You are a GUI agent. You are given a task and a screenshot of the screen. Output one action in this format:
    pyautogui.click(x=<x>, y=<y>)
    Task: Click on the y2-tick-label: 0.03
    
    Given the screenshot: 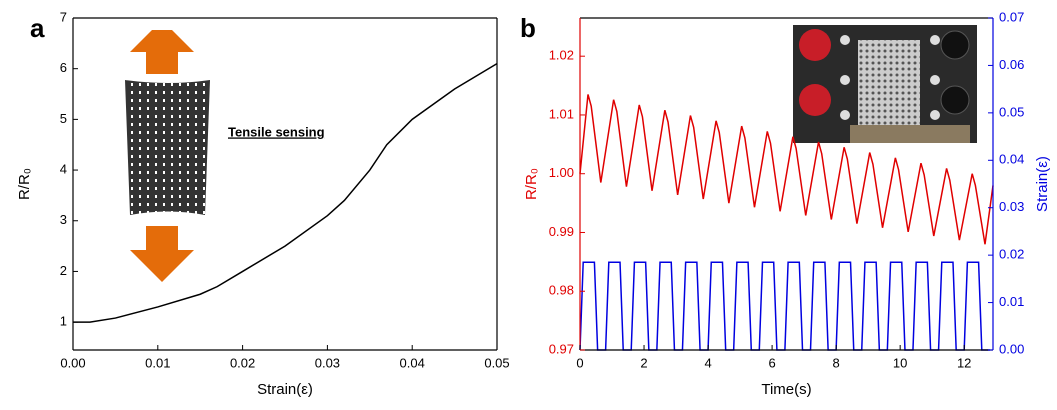 What is the action you would take?
    pyautogui.click(x=1011, y=206)
    